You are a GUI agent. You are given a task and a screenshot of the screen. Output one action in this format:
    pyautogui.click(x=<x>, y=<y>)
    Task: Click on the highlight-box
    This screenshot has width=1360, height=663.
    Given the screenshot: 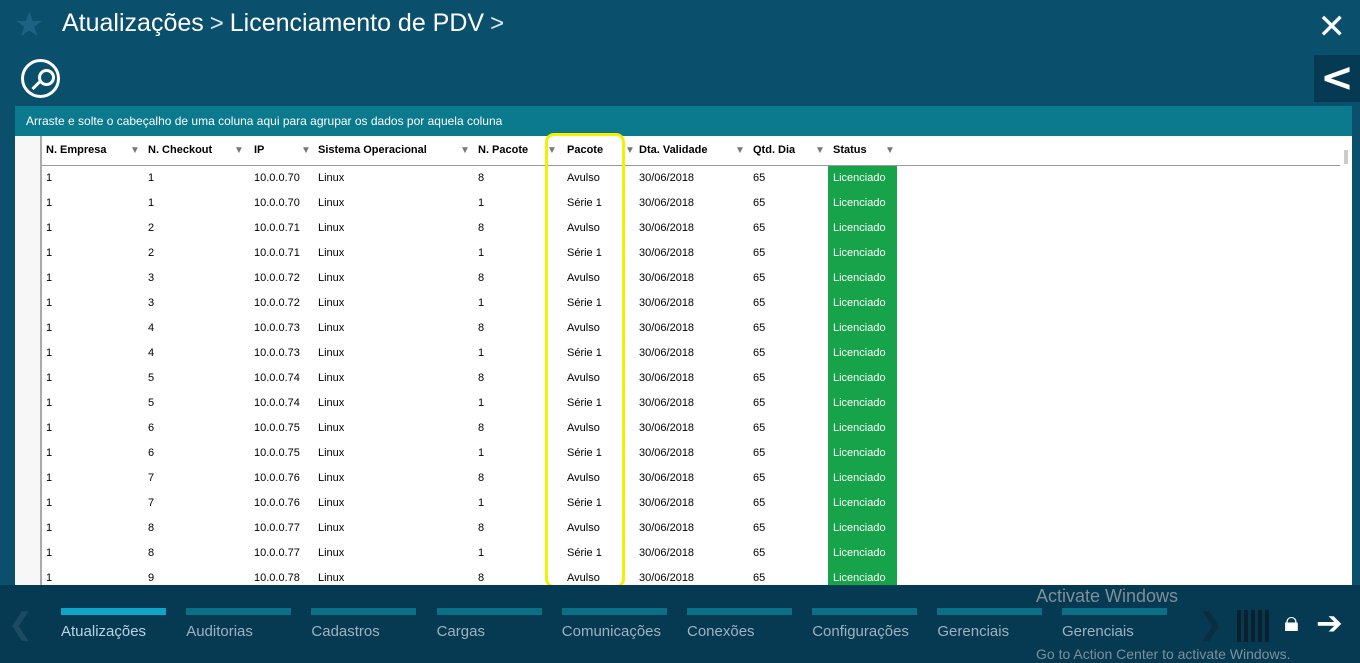 What is the action you would take?
    pyautogui.click(x=585, y=360)
    